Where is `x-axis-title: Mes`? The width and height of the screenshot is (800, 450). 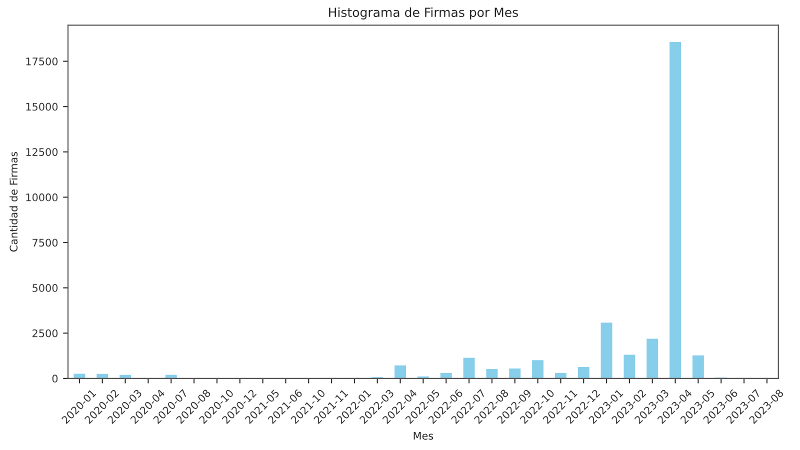 x-axis-title: Mes is located at coordinates (424, 436).